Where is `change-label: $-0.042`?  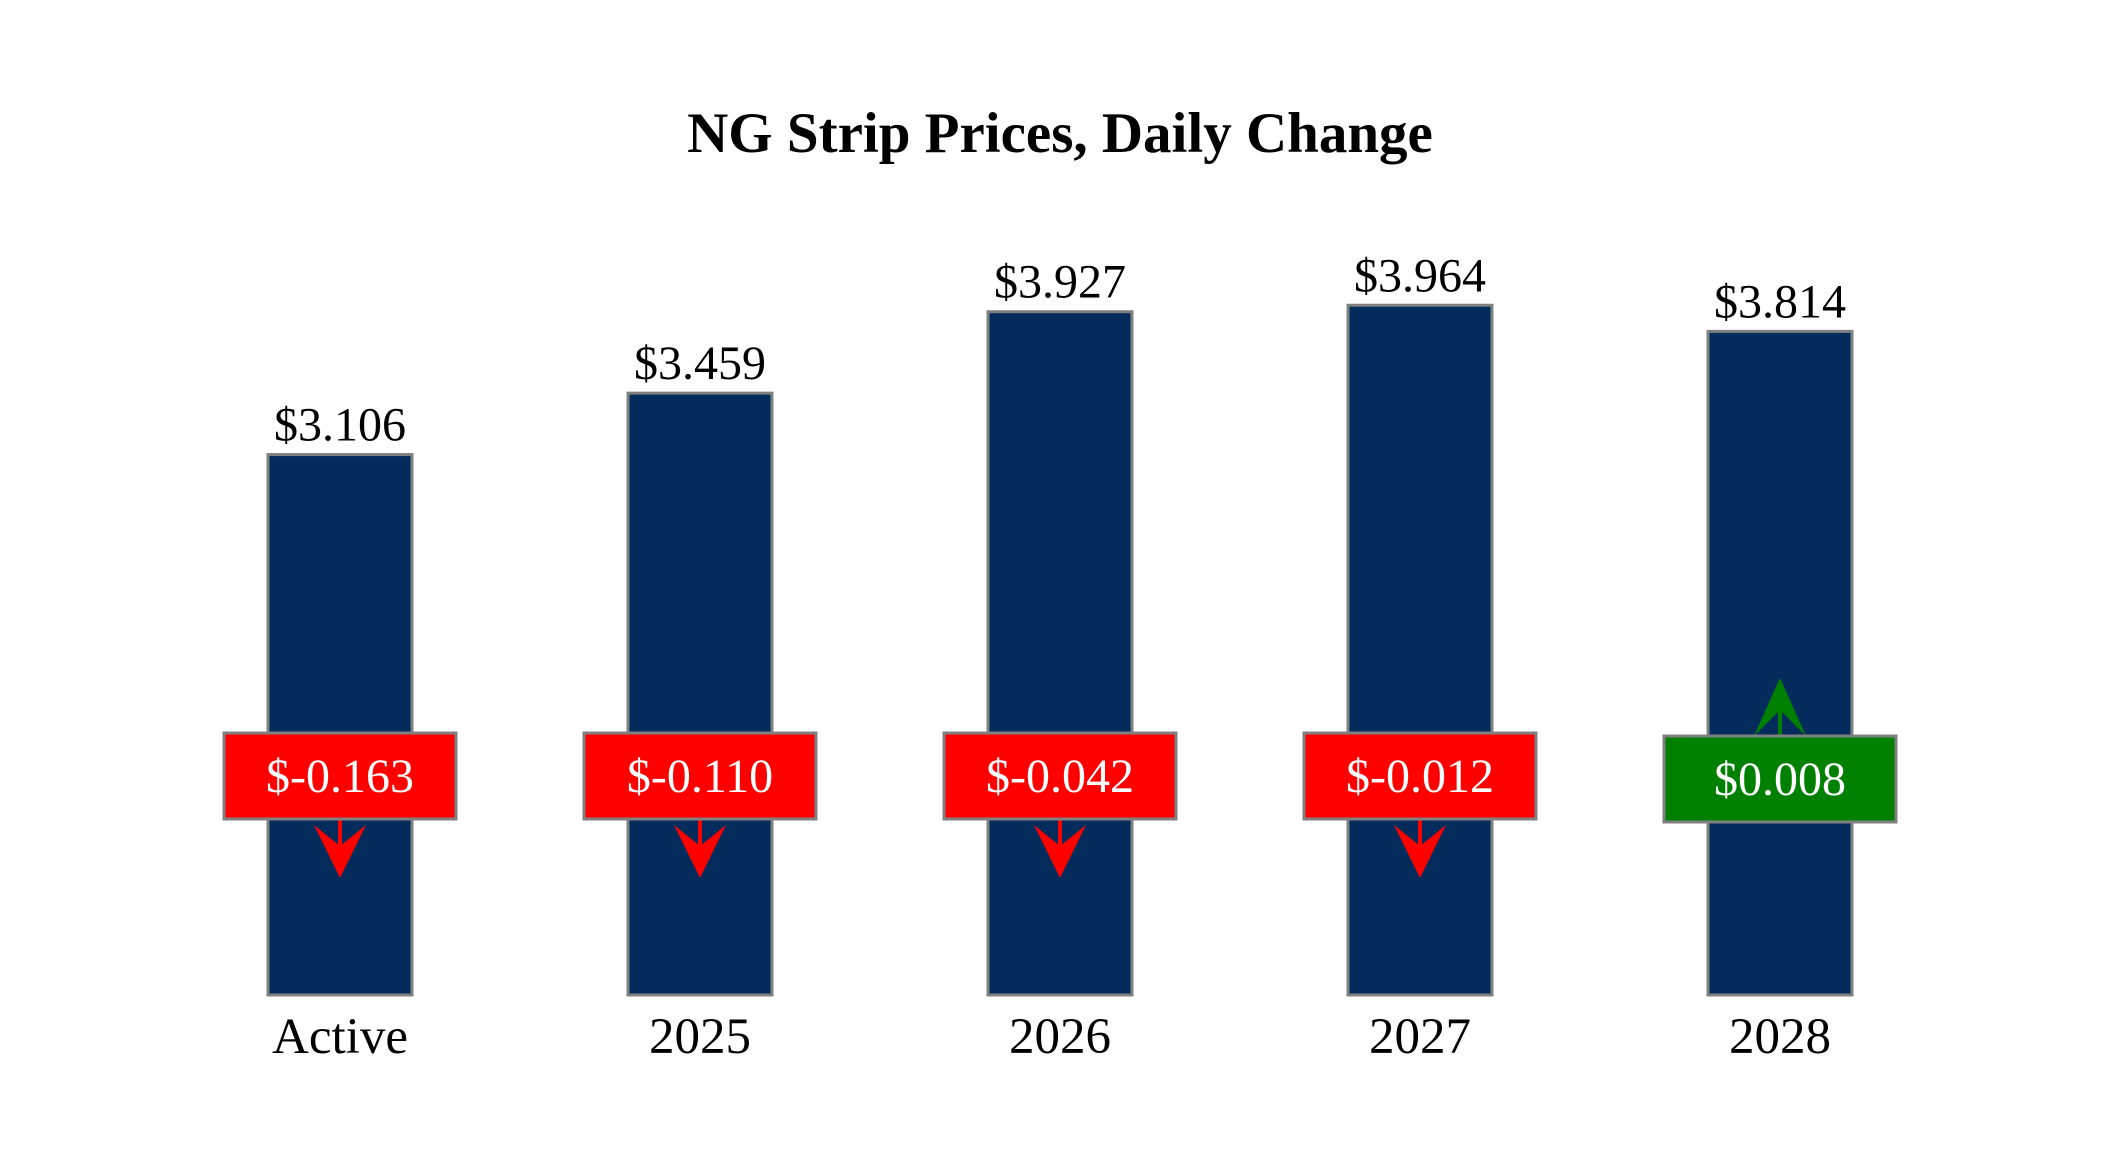 change-label: $-0.042 is located at coordinates (1060, 776).